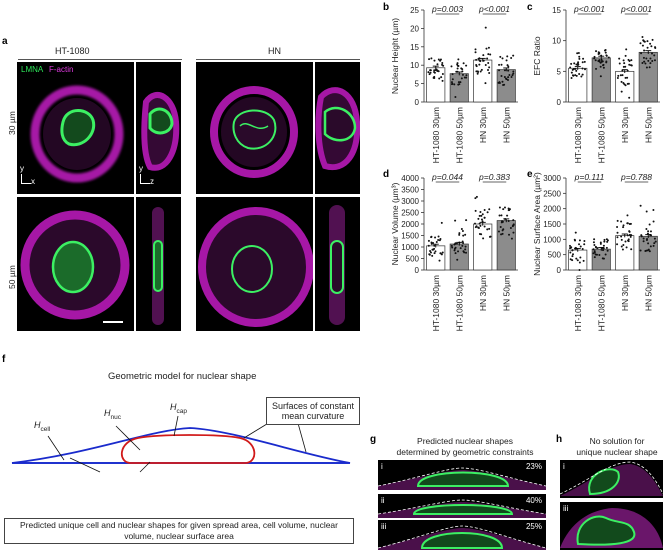 This screenshot has width=667, height=551. I want to click on roman-iii: iii, so click(384, 526).